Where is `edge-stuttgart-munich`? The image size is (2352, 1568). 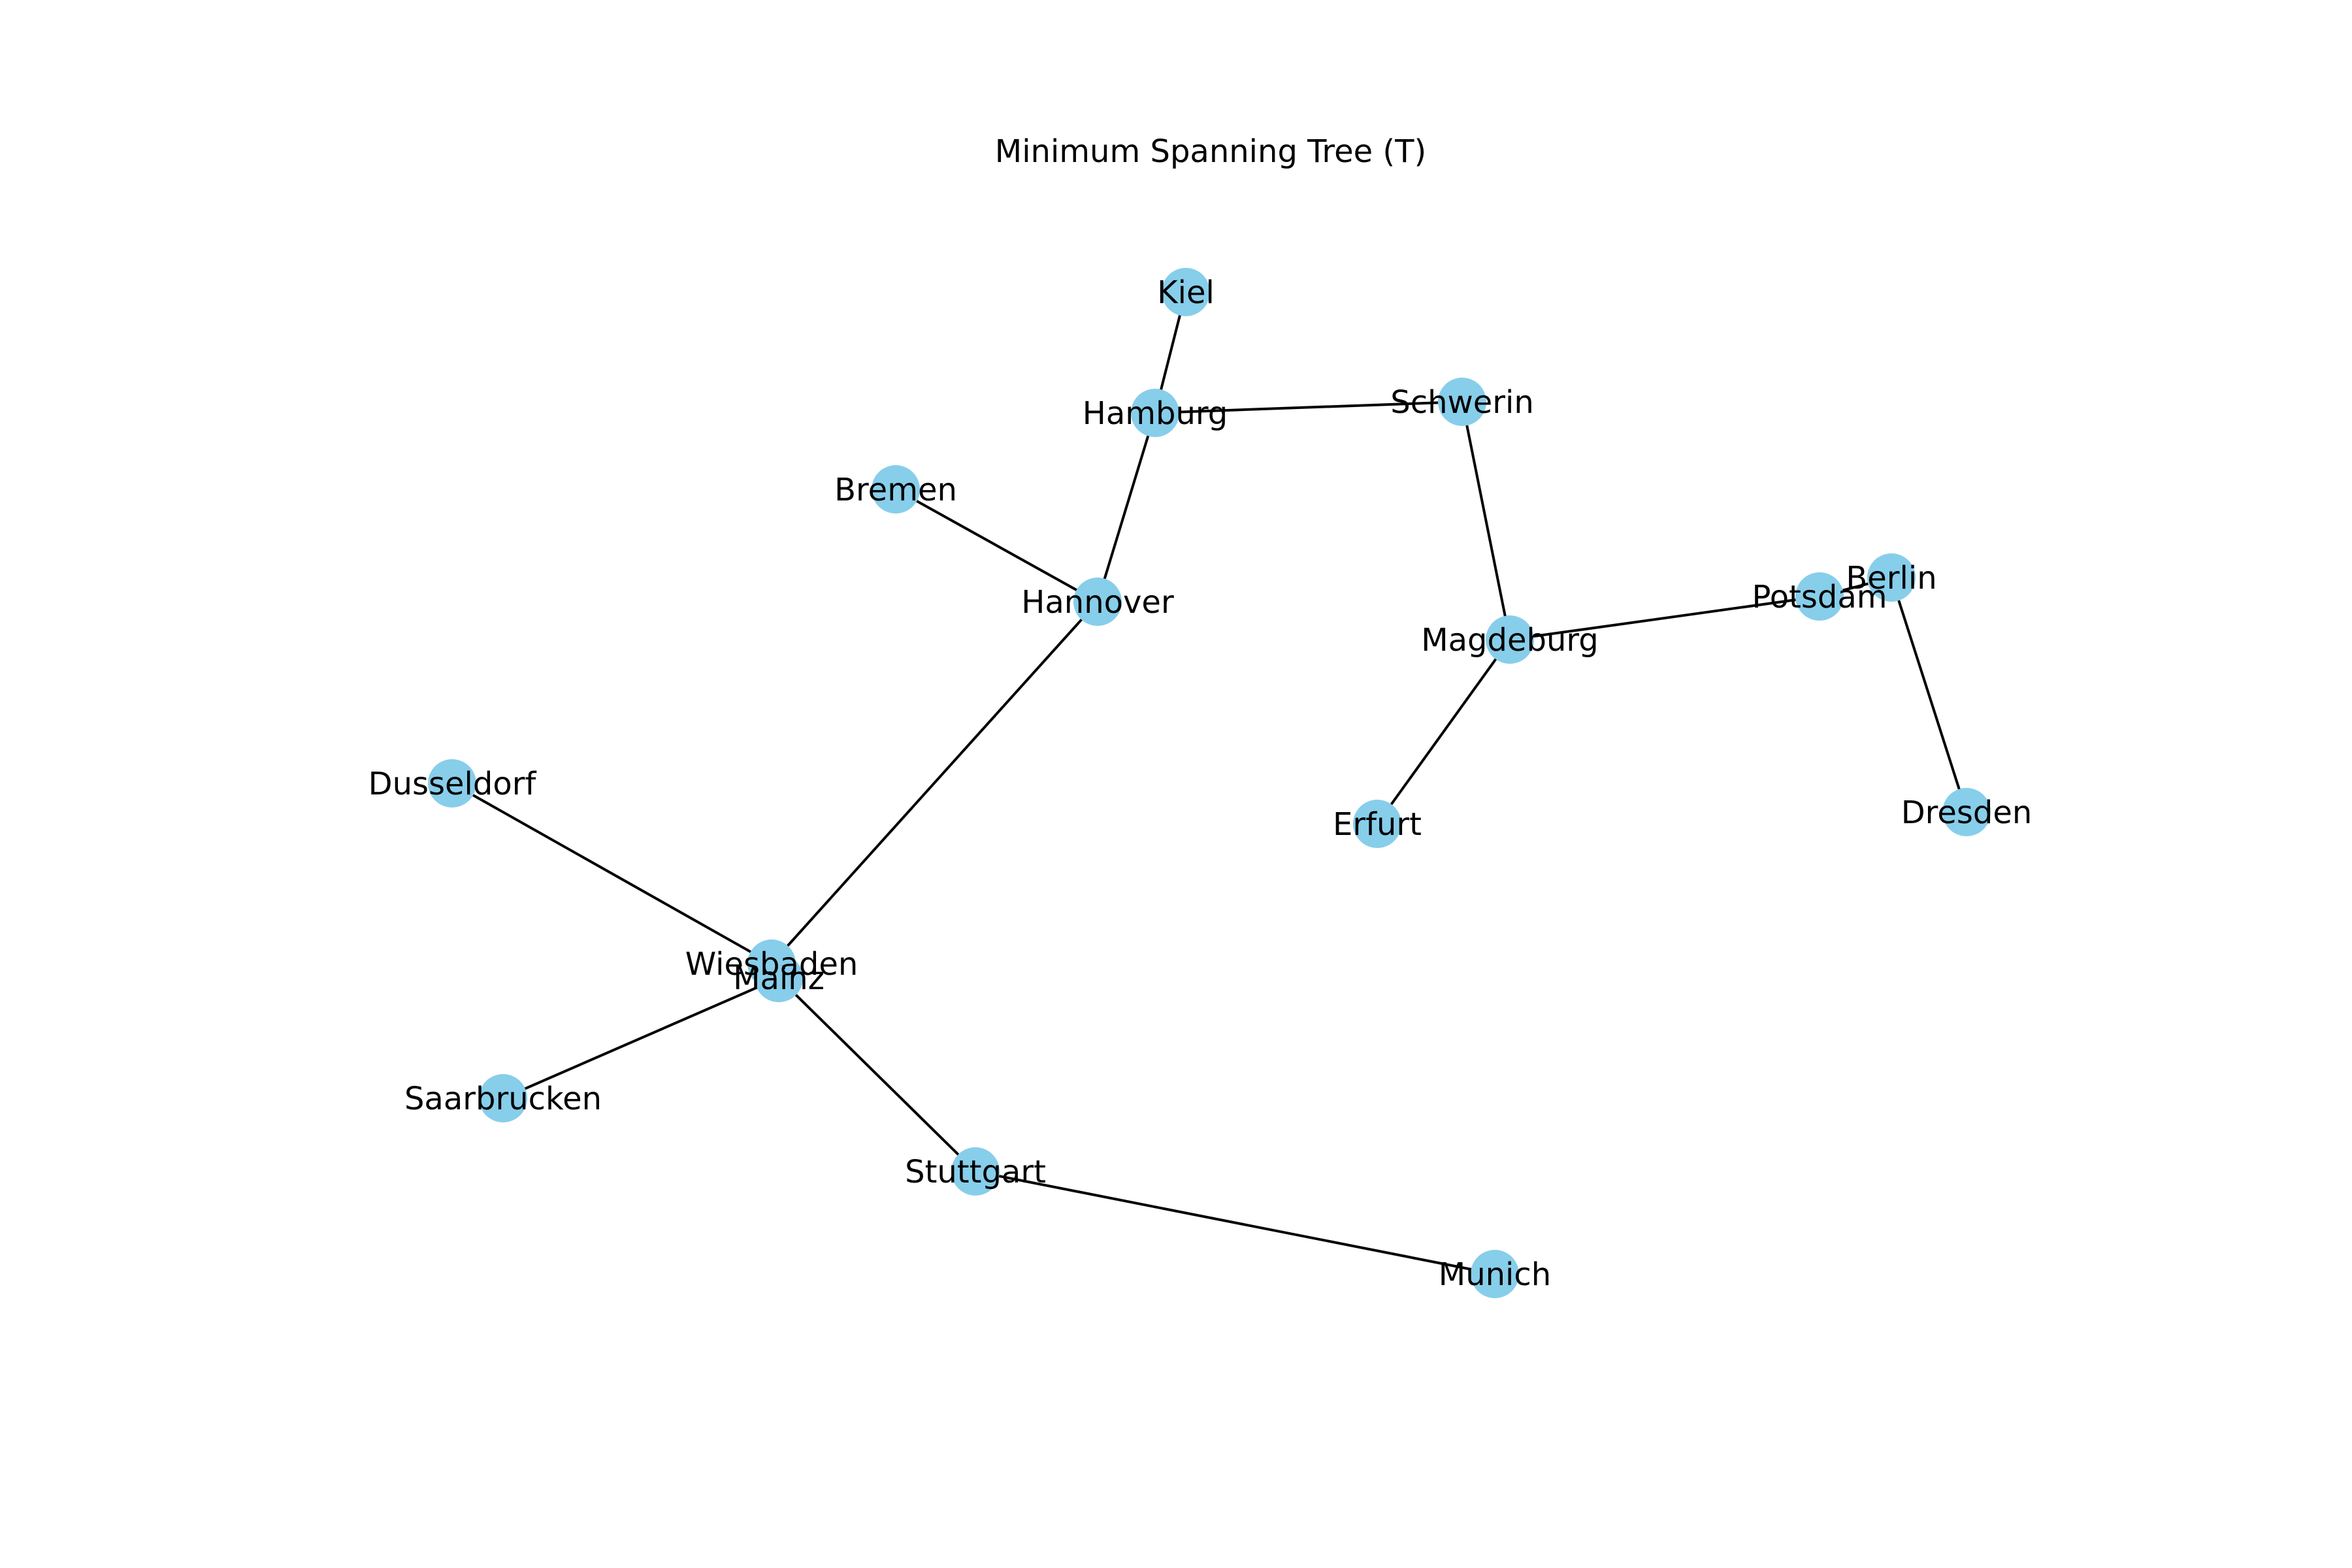
edge-stuttgart-munich is located at coordinates (1235, 1222).